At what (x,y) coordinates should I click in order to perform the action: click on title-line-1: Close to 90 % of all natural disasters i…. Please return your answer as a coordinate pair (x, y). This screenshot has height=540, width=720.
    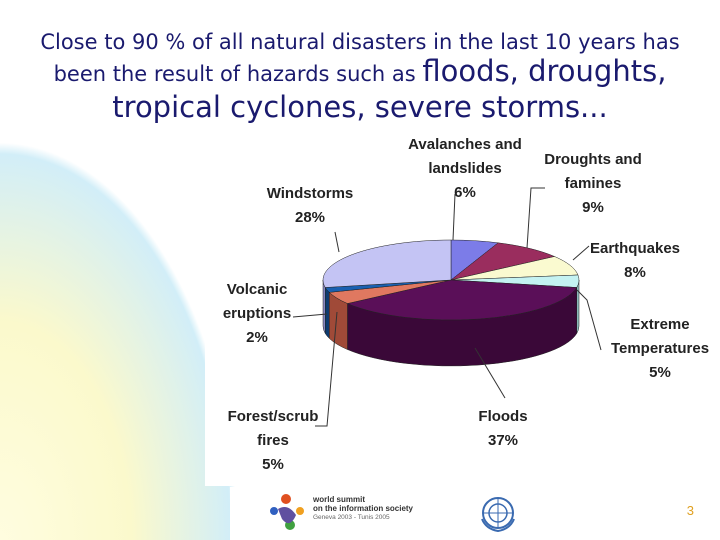
    Looking at the image, I should click on (360, 42).